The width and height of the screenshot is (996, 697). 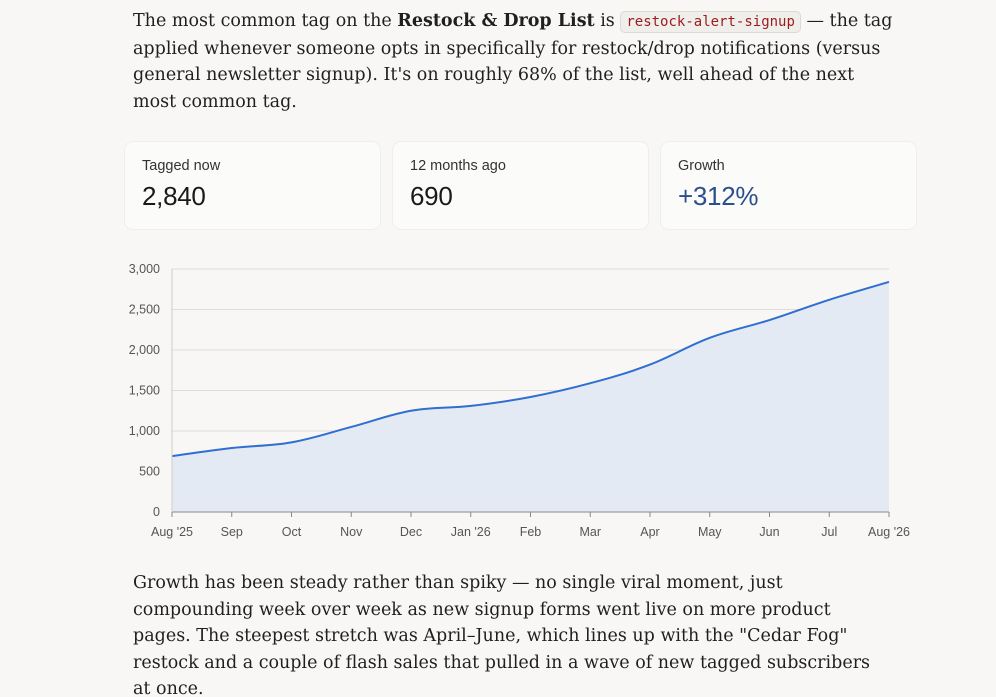 What do you see at coordinates (718, 196) in the screenshot?
I see `stat-value-growth: +312%` at bounding box center [718, 196].